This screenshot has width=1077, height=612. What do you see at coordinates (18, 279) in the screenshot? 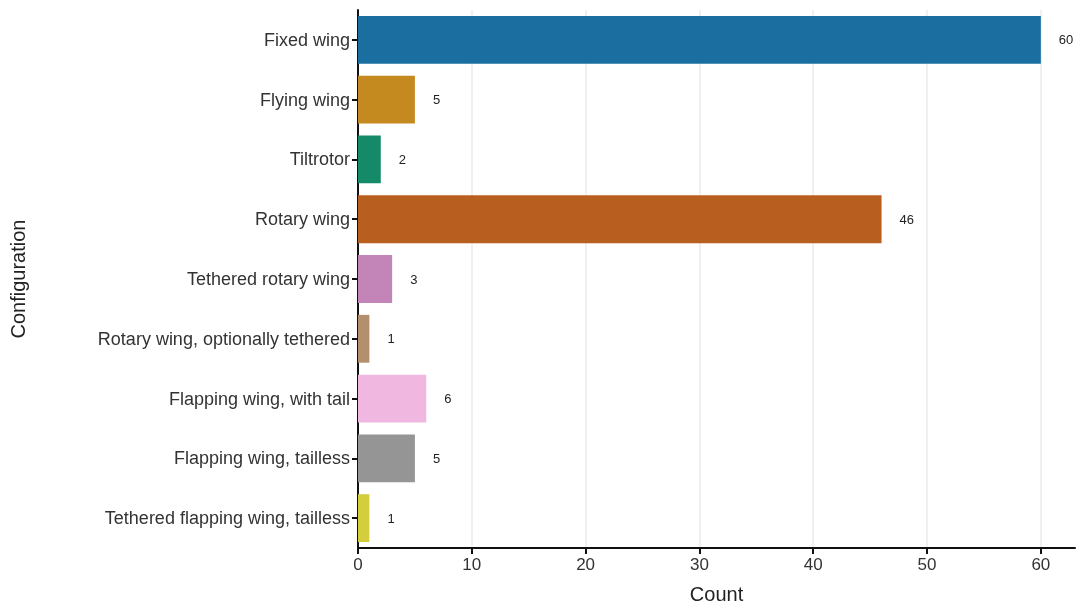
I see `y-axis-title: Configuration` at bounding box center [18, 279].